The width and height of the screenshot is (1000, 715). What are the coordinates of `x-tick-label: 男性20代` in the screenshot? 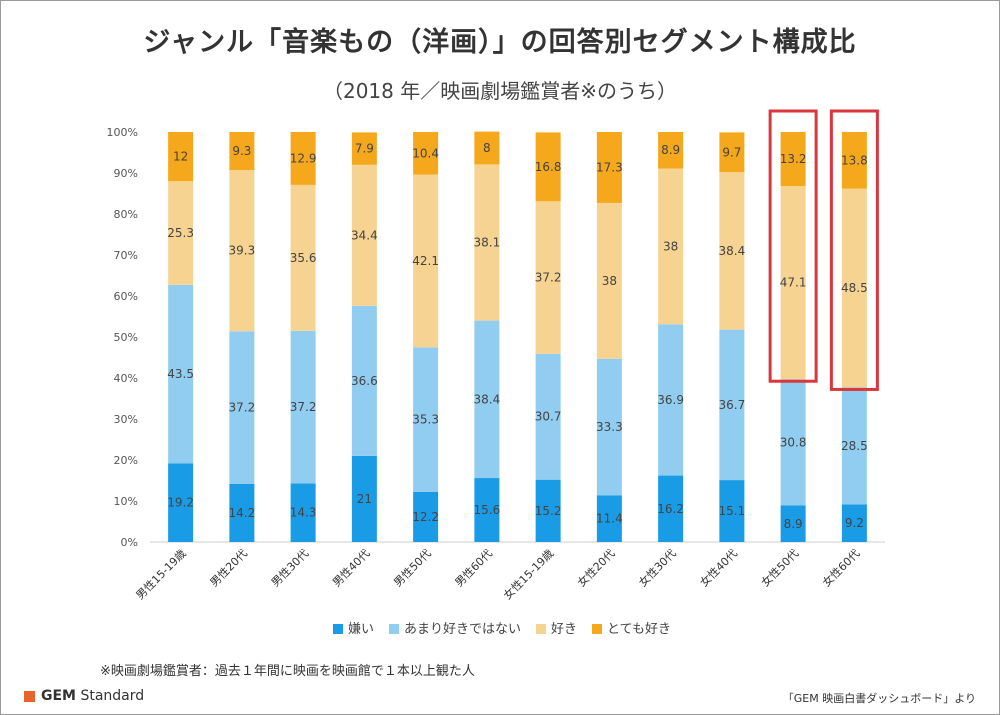 It's located at (228, 567).